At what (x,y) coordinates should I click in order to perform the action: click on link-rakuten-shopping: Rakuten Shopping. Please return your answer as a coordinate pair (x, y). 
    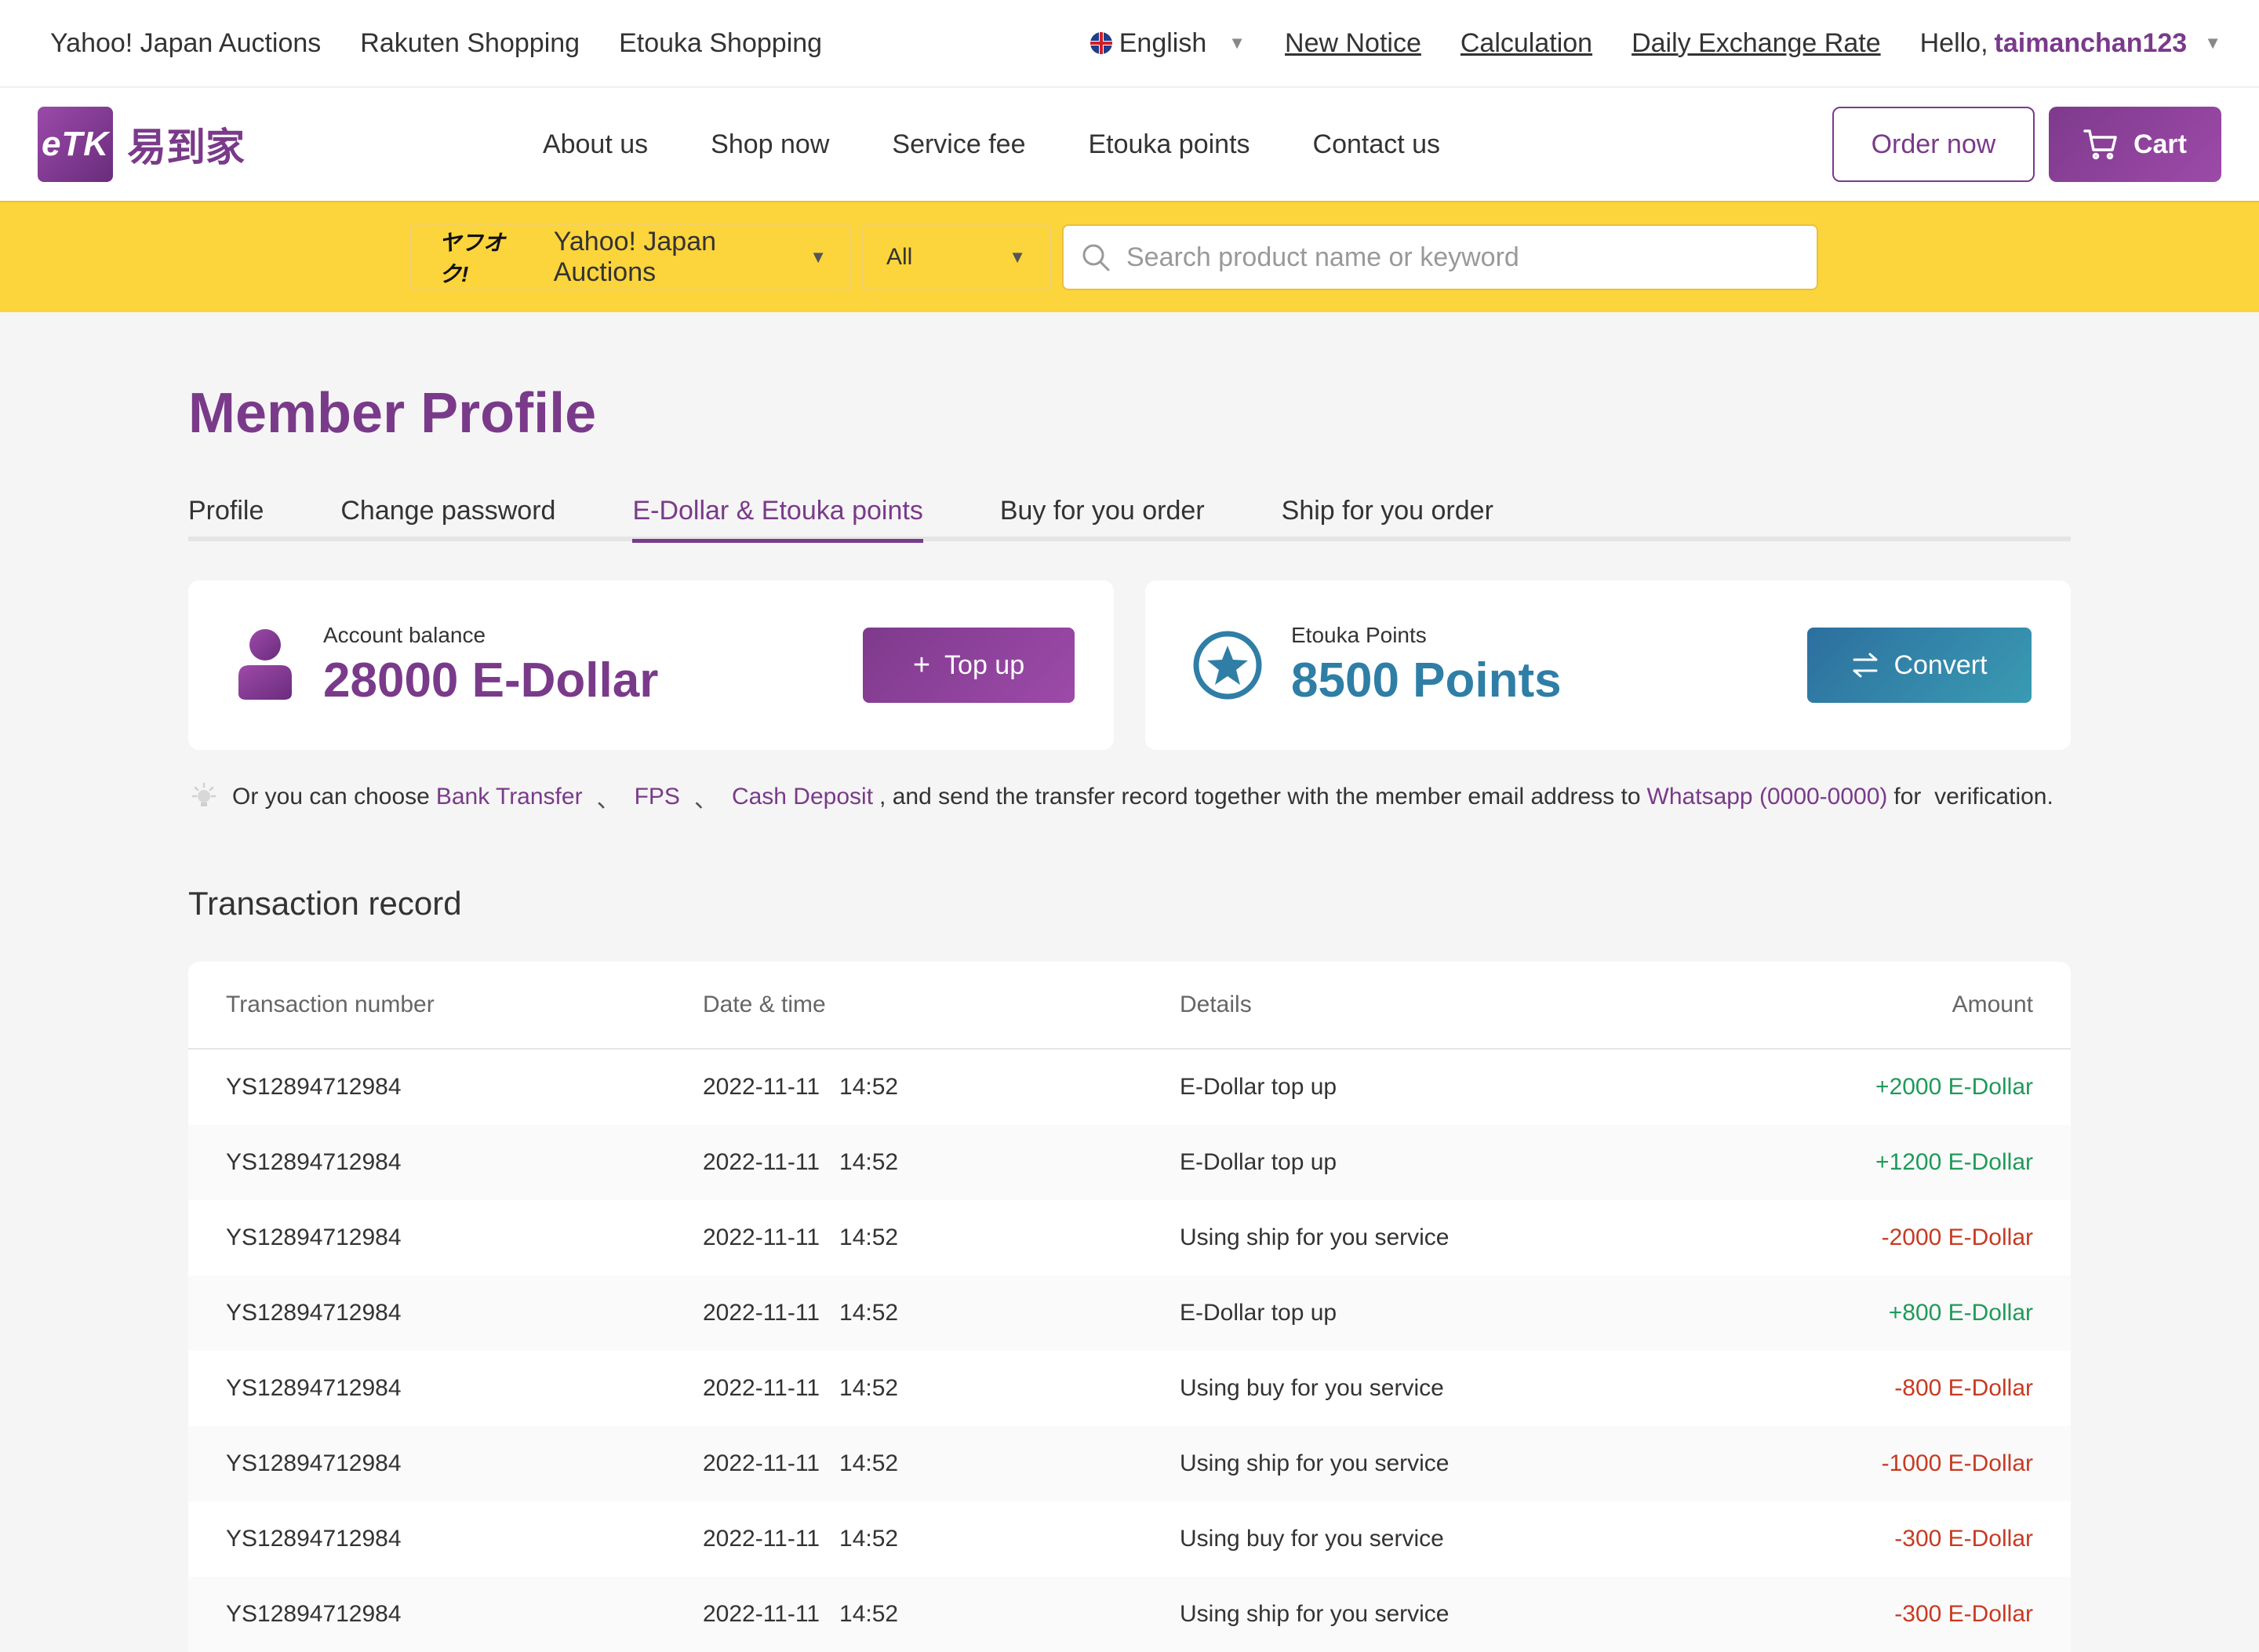
    Looking at the image, I should click on (470, 43).